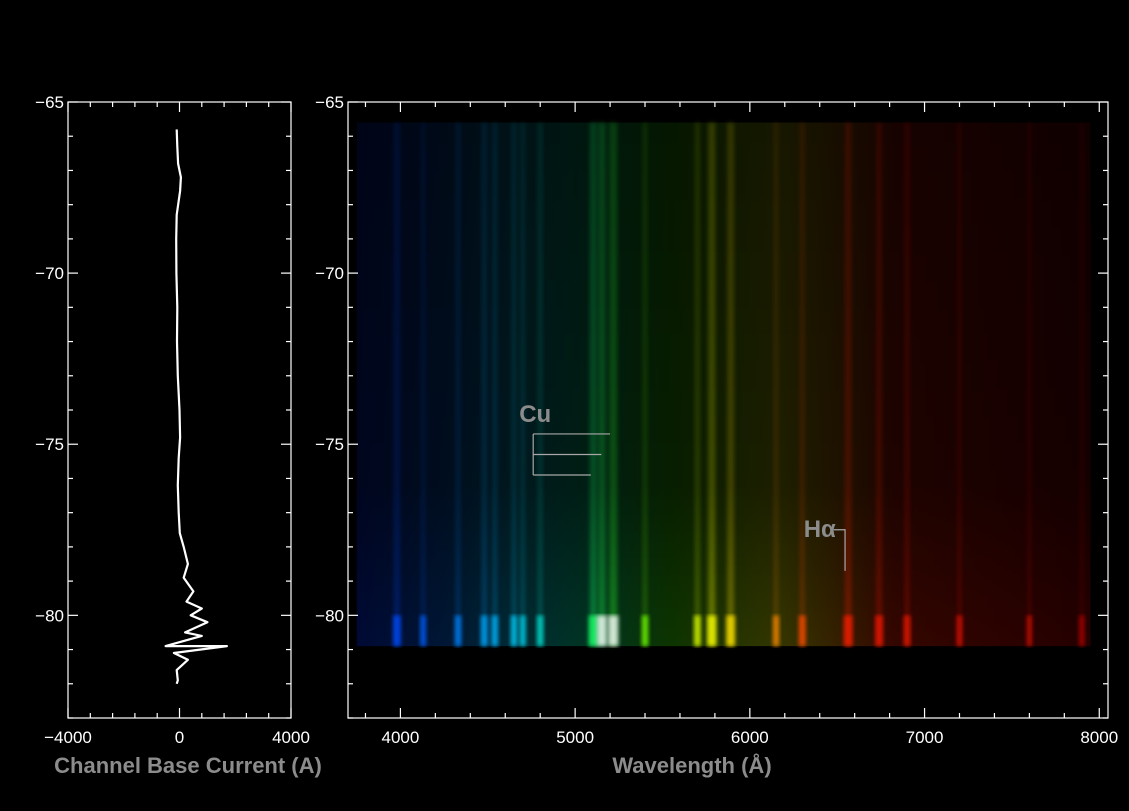 The height and width of the screenshot is (811, 1129). I want to click on current-y-tick-label: −70, so click(49, 273).